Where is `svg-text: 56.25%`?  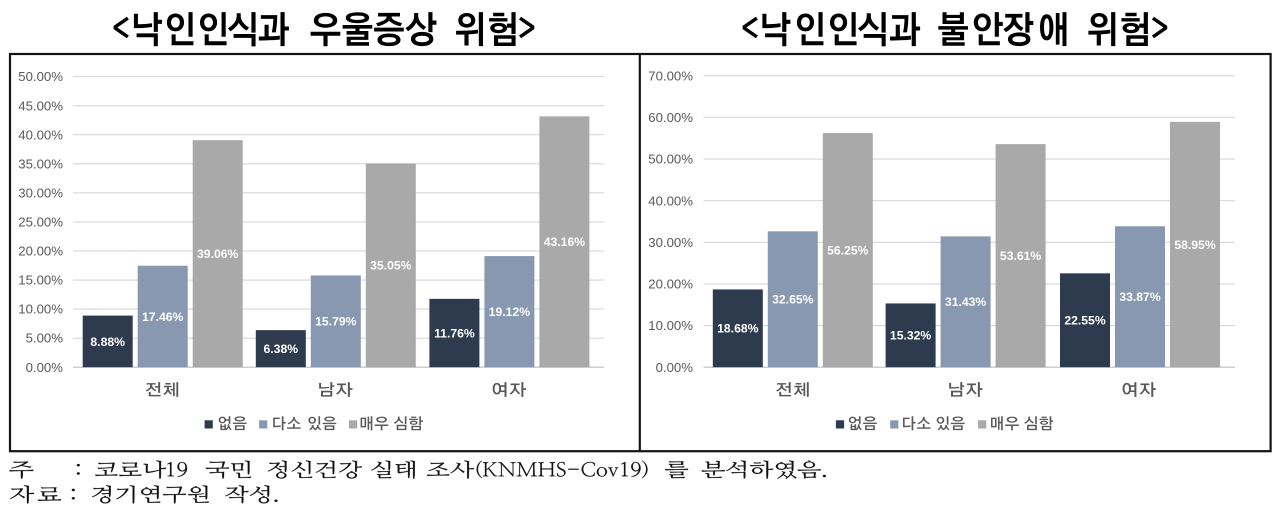 svg-text: 56.25% is located at coordinates (847, 251).